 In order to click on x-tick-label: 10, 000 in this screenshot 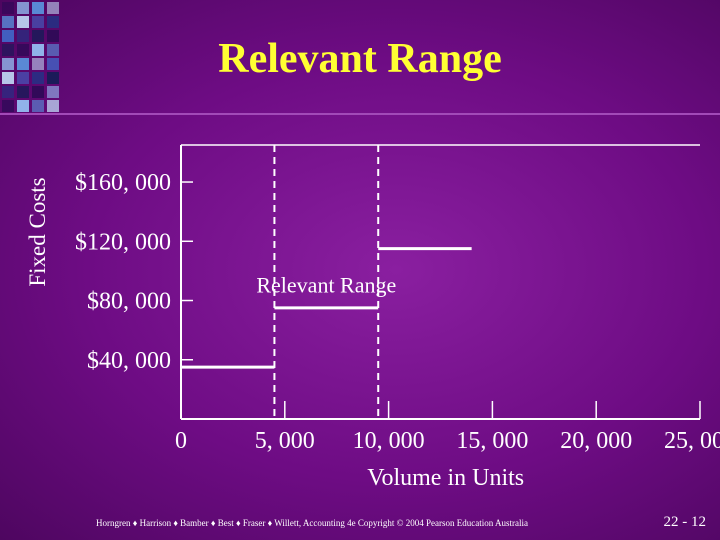, I will do `click(389, 441)`.